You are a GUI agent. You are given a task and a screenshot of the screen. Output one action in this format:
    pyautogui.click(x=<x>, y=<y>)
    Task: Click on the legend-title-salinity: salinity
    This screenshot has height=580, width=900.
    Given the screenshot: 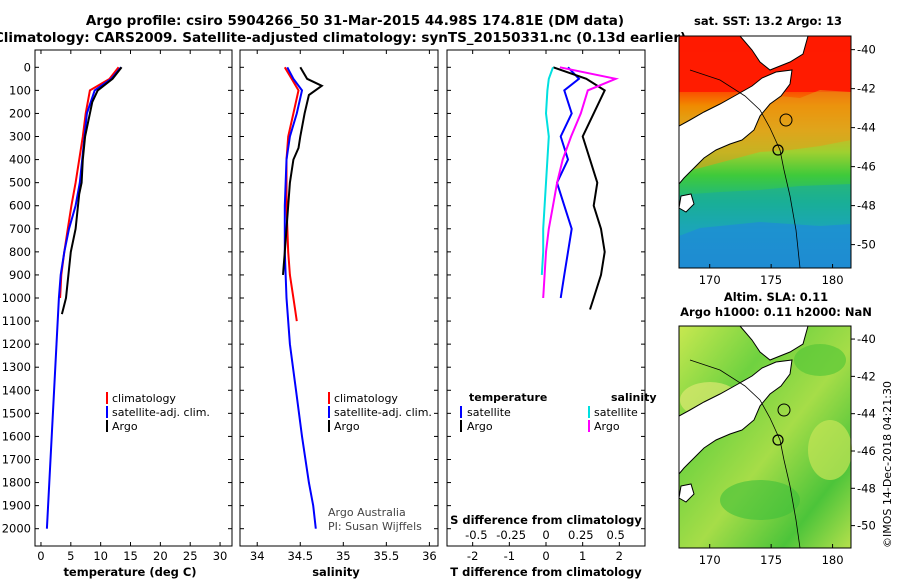 What is the action you would take?
    pyautogui.click(x=634, y=397)
    